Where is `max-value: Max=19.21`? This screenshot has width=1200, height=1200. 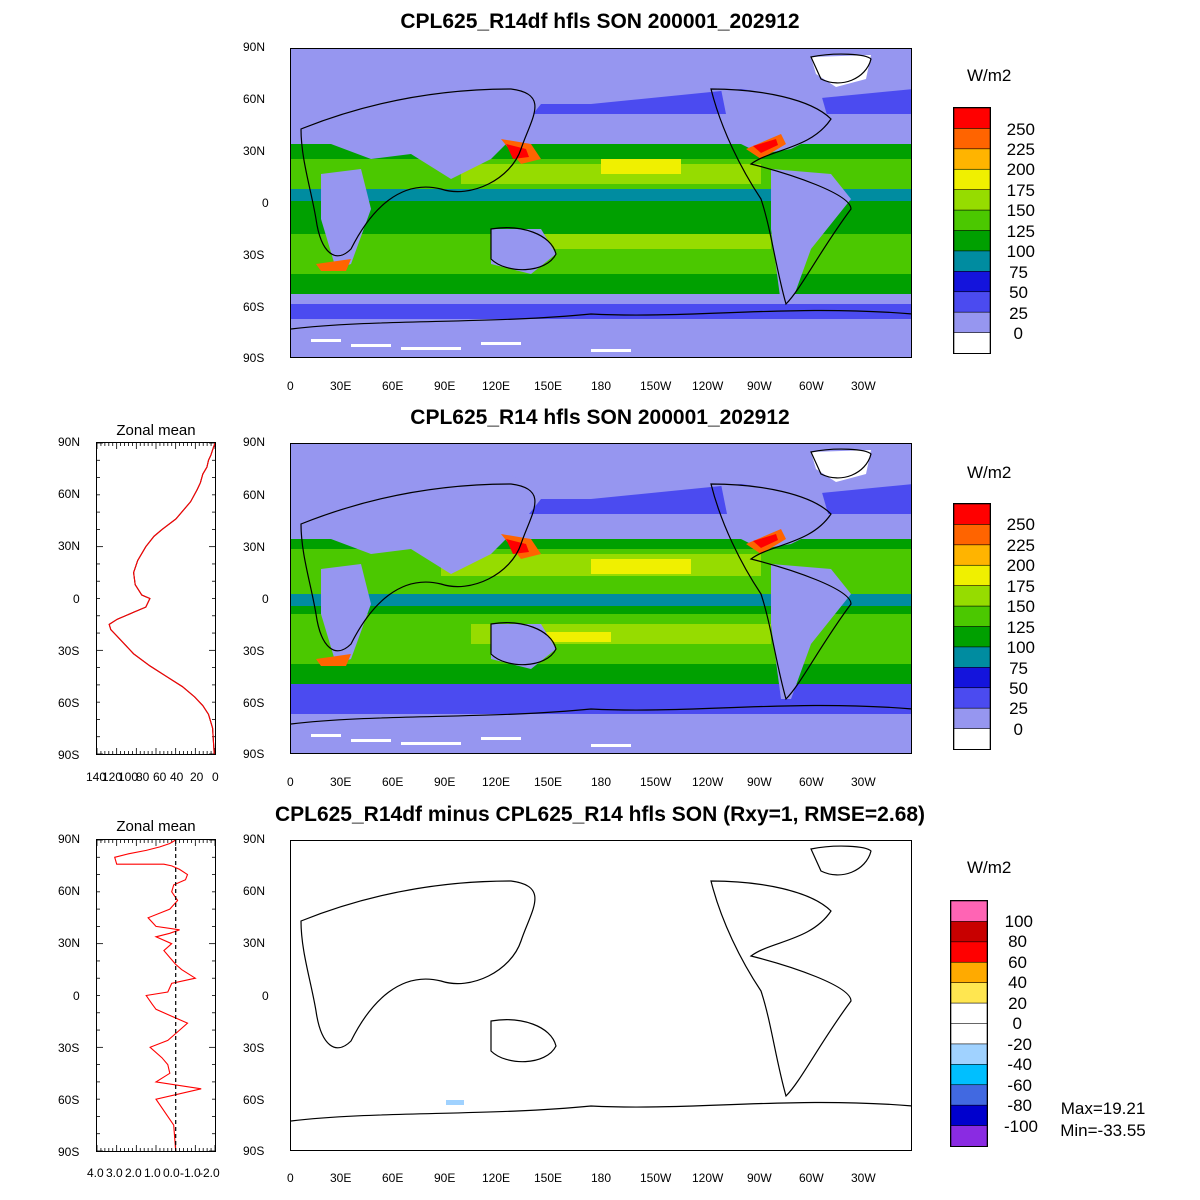
max-value: Max=19.21 is located at coordinates (1103, 1108).